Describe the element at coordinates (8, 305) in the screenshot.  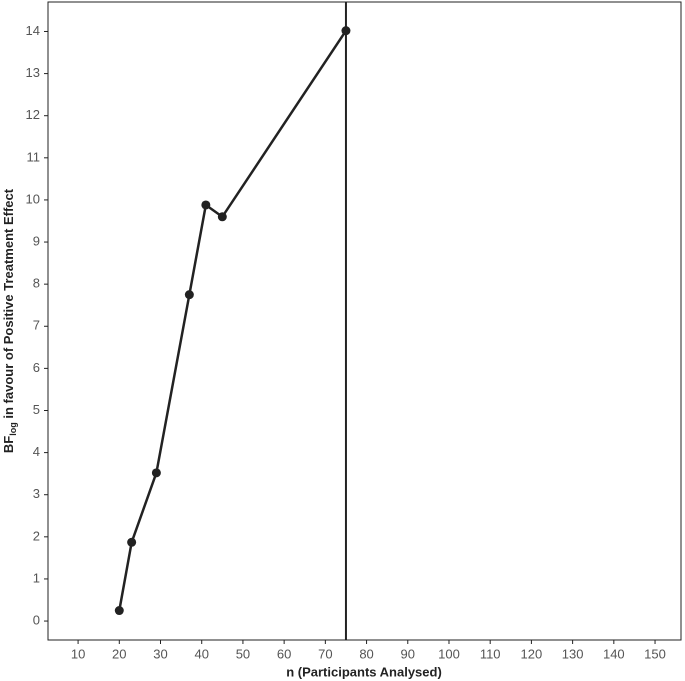
I see `y-label-rest: in favour of Positive Treatment Effect` at that location.